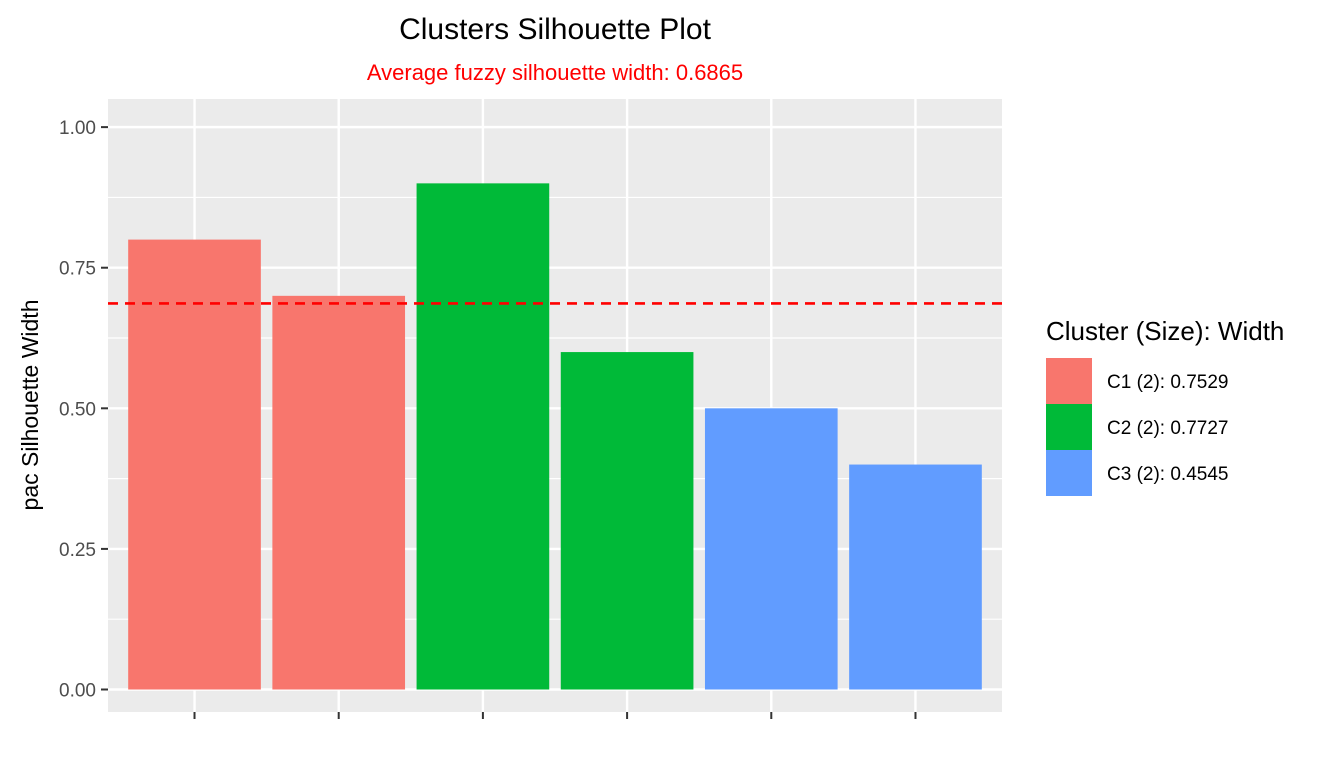  Describe the element at coordinates (1167, 428) in the screenshot. I see `legend-label-c2: C2 (2): 0.7727` at that location.